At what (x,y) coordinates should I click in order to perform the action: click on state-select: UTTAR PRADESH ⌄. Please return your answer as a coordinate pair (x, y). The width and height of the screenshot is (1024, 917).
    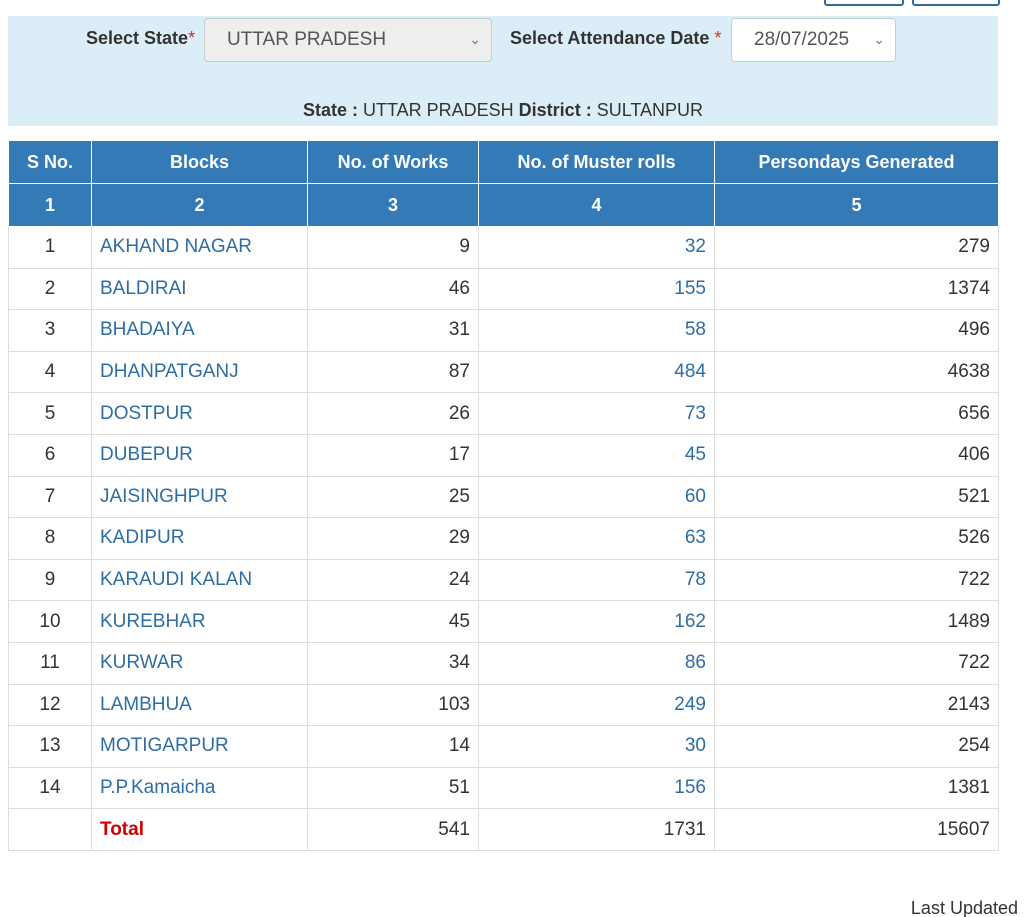
    Looking at the image, I should click on (348, 40).